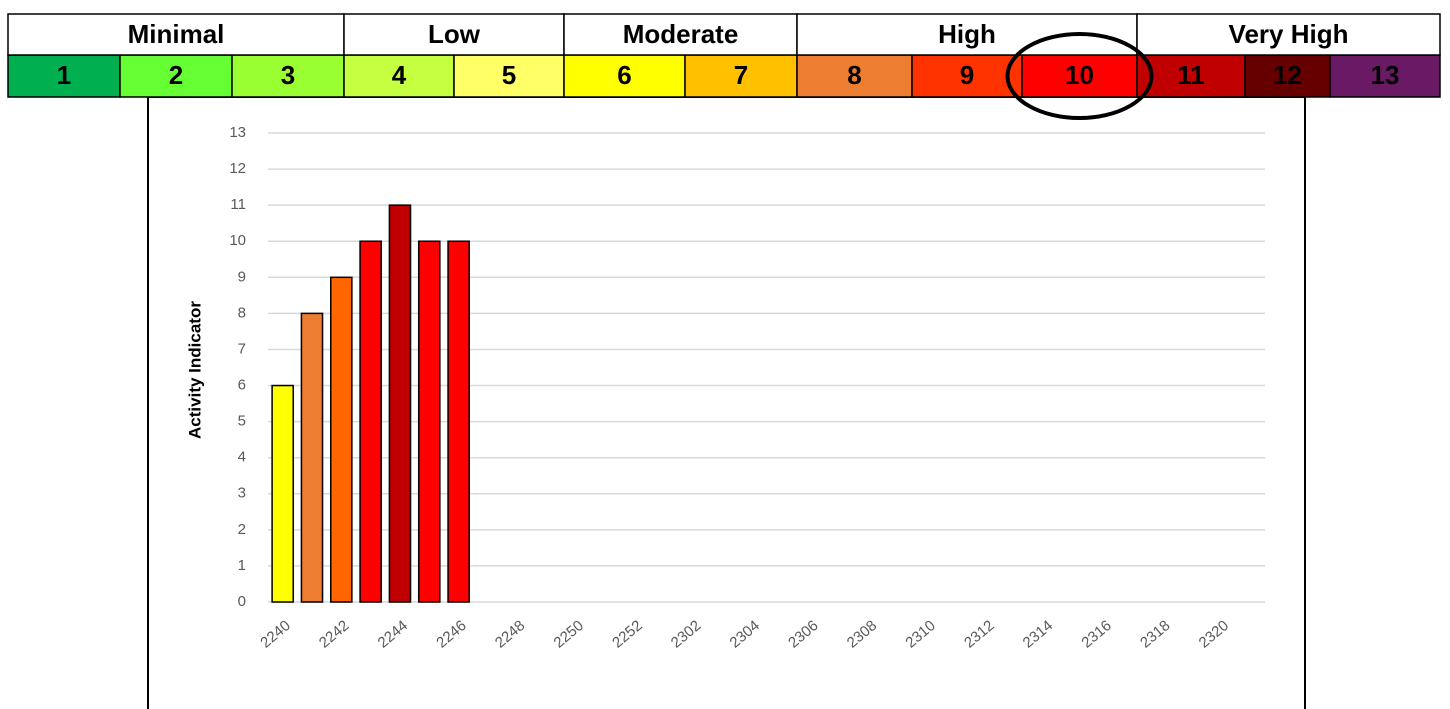  What do you see at coordinates (242, 421) in the screenshot?
I see `y-tick-label: 5` at bounding box center [242, 421].